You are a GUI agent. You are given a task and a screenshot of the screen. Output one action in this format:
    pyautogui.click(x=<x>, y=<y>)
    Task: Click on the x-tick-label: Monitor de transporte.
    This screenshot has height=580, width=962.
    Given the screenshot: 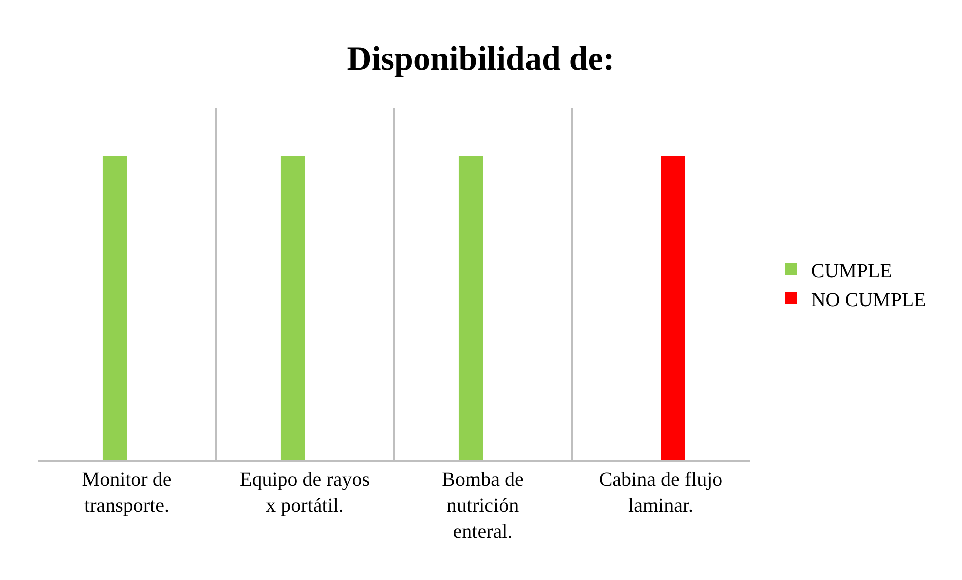 What is the action you would take?
    pyautogui.click(x=127, y=492)
    